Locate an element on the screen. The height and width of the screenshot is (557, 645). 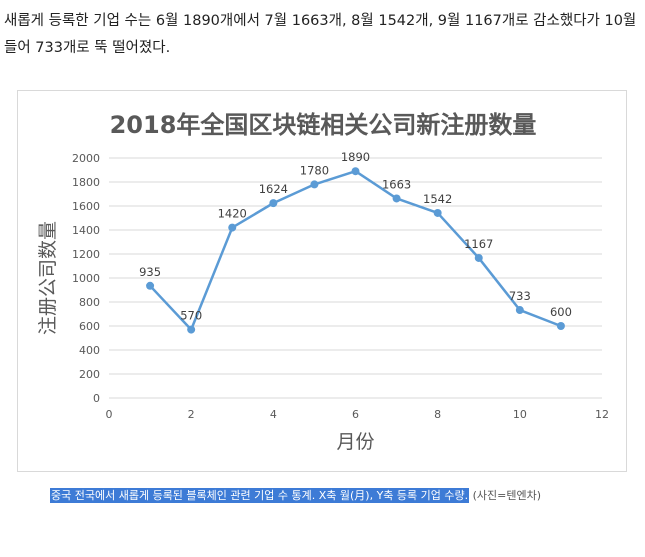
y-tick-label: 400 is located at coordinates (89, 350).